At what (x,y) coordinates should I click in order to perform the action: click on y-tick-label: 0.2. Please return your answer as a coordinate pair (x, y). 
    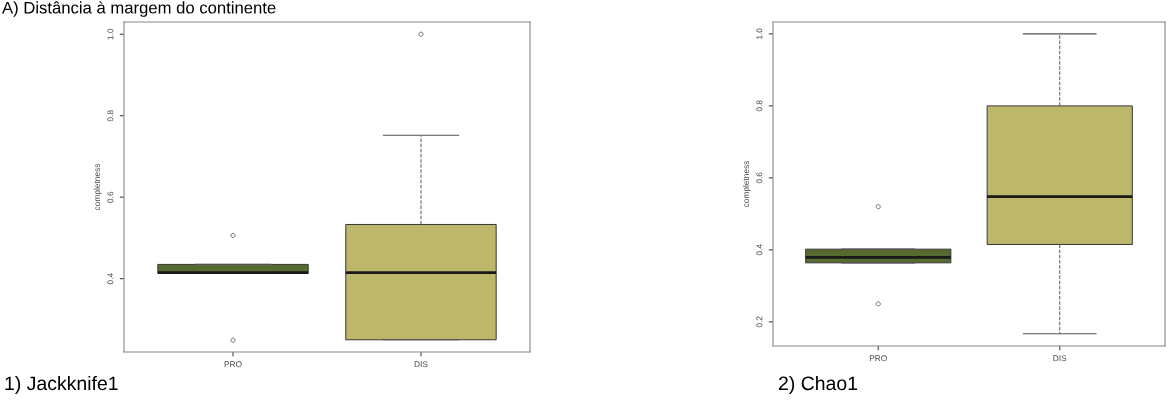
    Looking at the image, I should click on (759, 322).